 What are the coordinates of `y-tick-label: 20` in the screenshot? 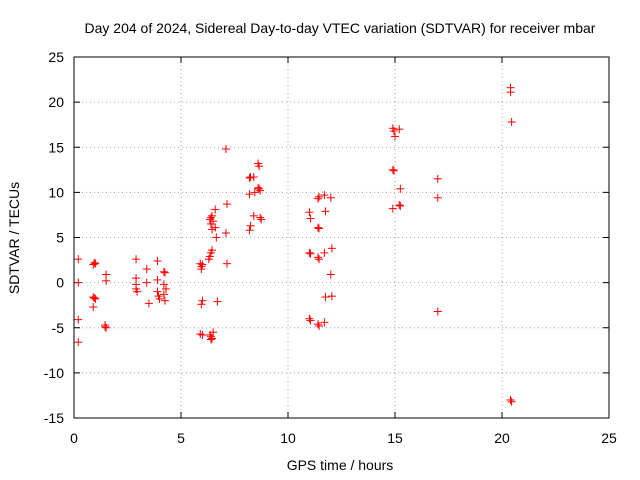 It's located at (56, 102).